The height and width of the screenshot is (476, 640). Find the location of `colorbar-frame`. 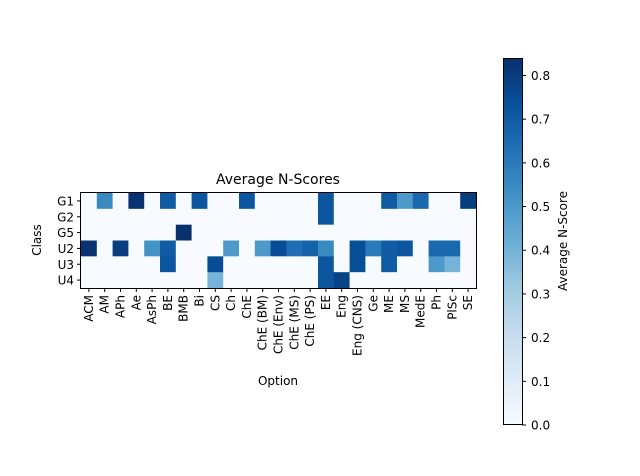

colorbar-frame is located at coordinates (513, 241).